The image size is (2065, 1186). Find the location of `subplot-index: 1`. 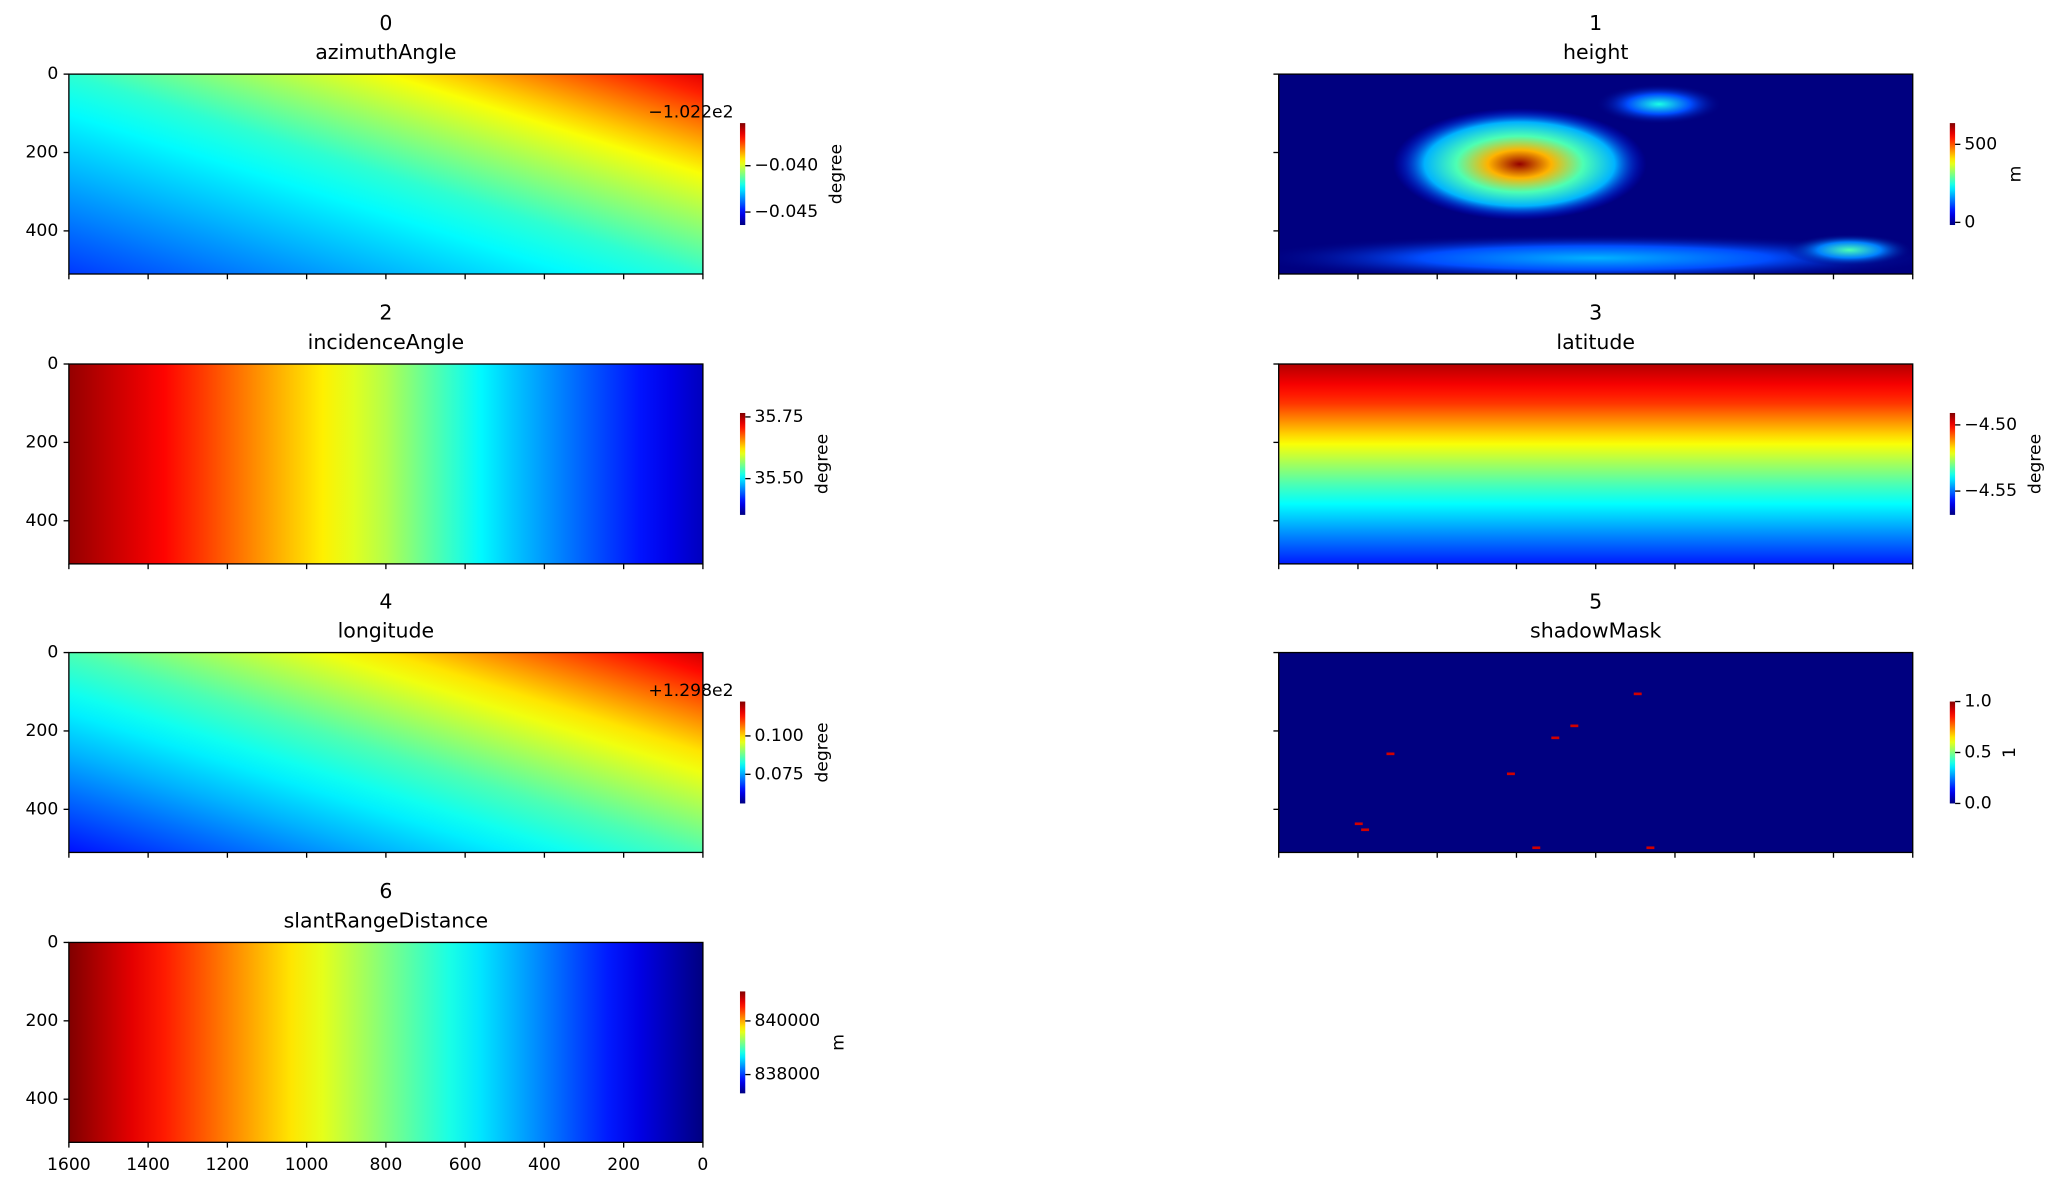

subplot-index: 1 is located at coordinates (1595, 23).